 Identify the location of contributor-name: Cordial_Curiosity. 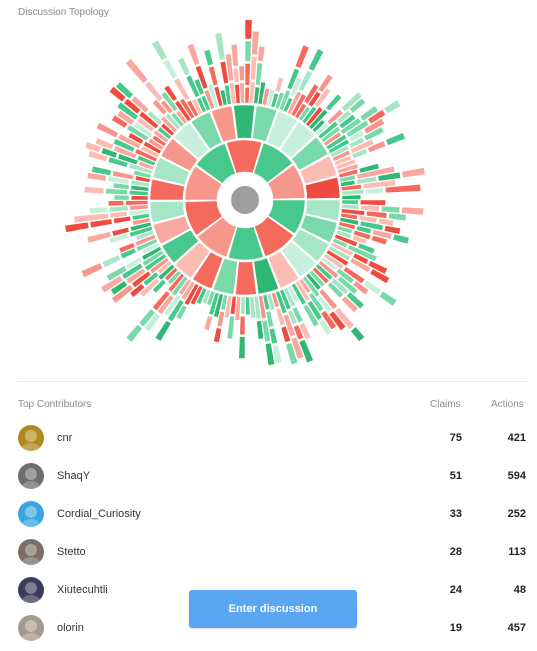
(99, 514).